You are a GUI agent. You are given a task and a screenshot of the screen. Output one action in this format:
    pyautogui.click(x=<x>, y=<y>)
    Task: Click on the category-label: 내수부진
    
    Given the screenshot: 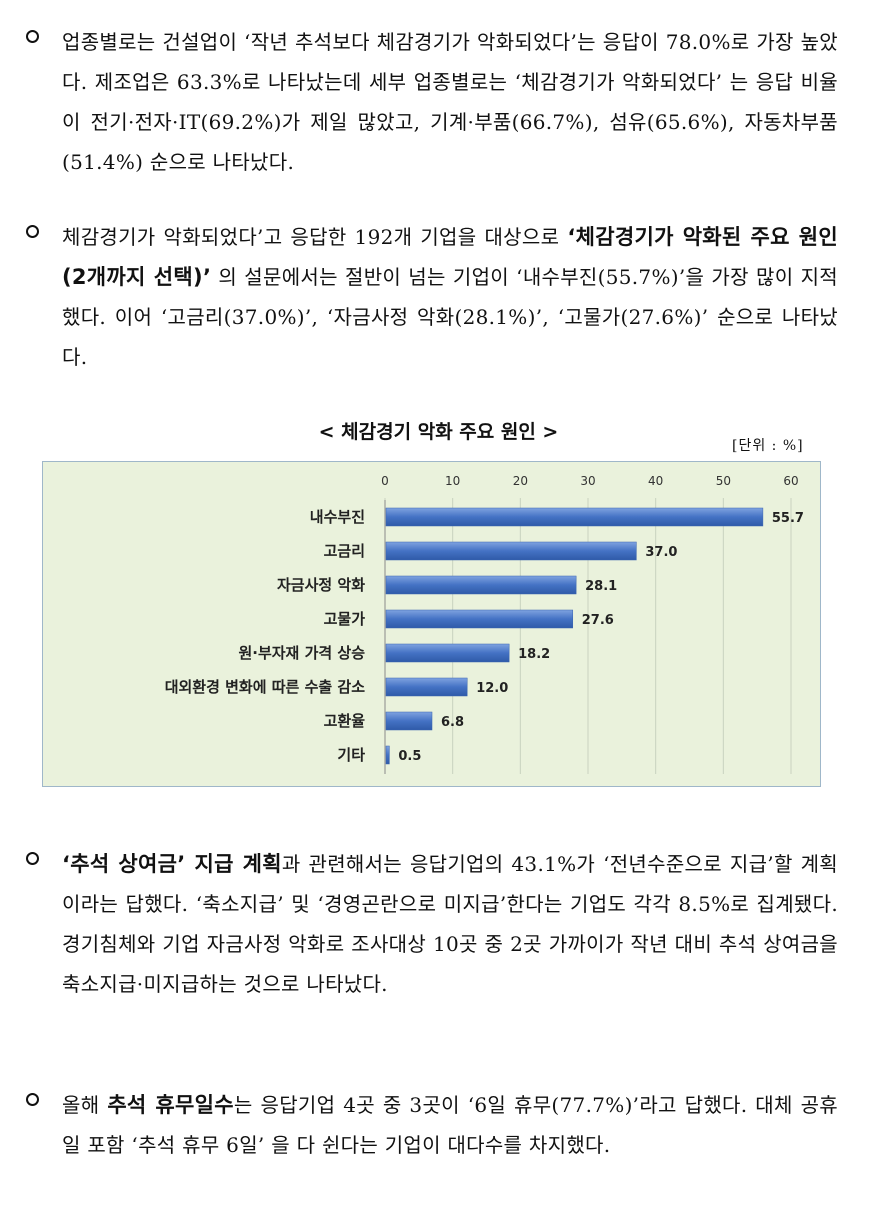 What is the action you would take?
    pyautogui.click(x=337, y=517)
    